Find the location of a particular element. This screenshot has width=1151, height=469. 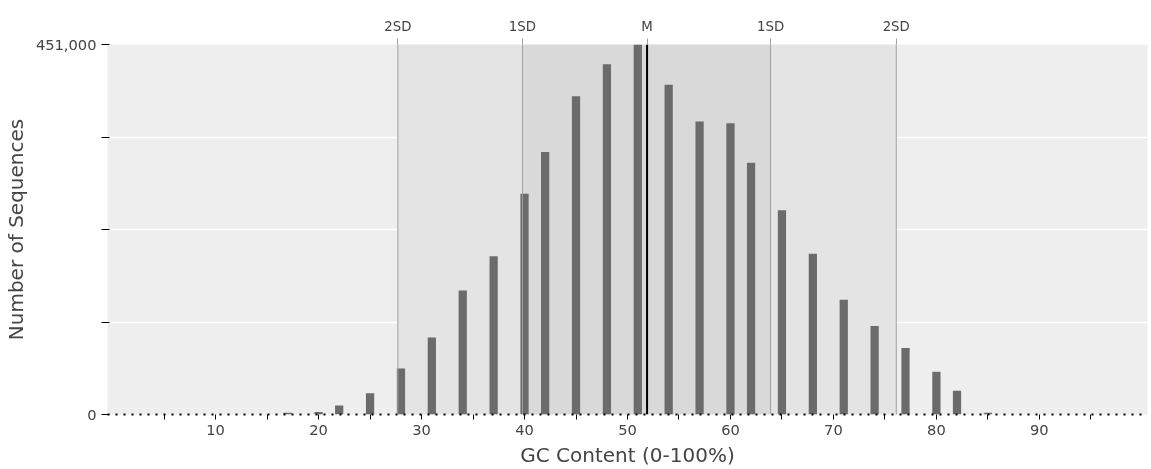

y-axis-title: Number of Sequences is located at coordinates (15, 229).